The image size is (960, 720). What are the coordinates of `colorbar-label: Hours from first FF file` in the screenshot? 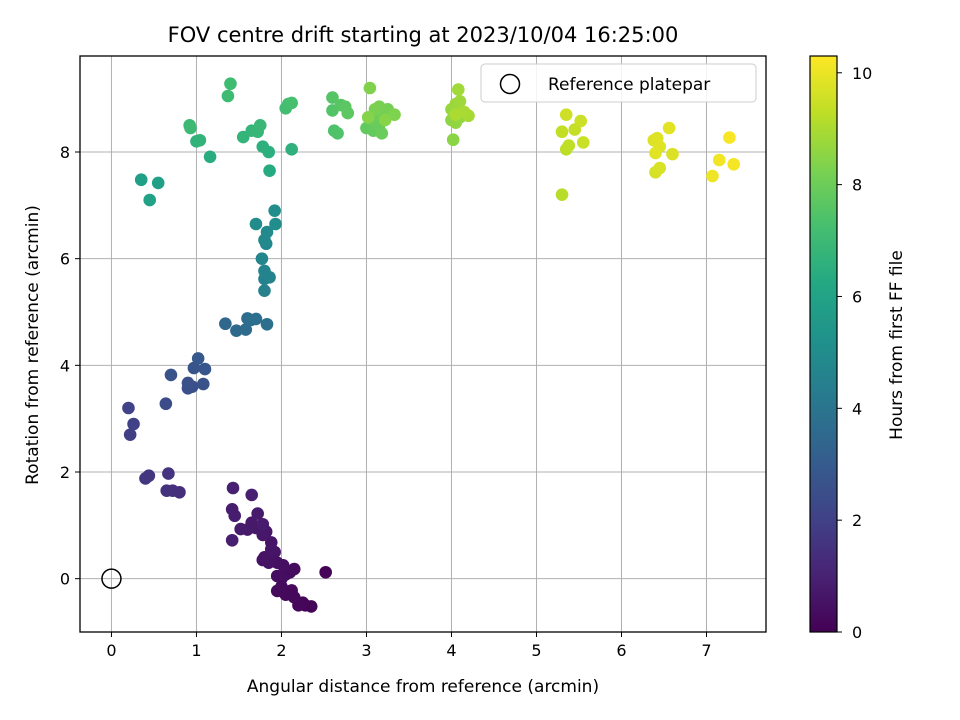 It's located at (897, 345).